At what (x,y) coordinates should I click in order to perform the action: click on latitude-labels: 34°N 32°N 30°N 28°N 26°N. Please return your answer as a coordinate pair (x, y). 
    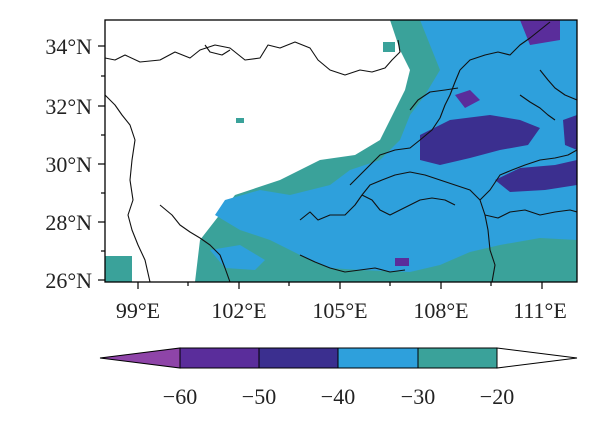
    Looking at the image, I should click on (68, 163).